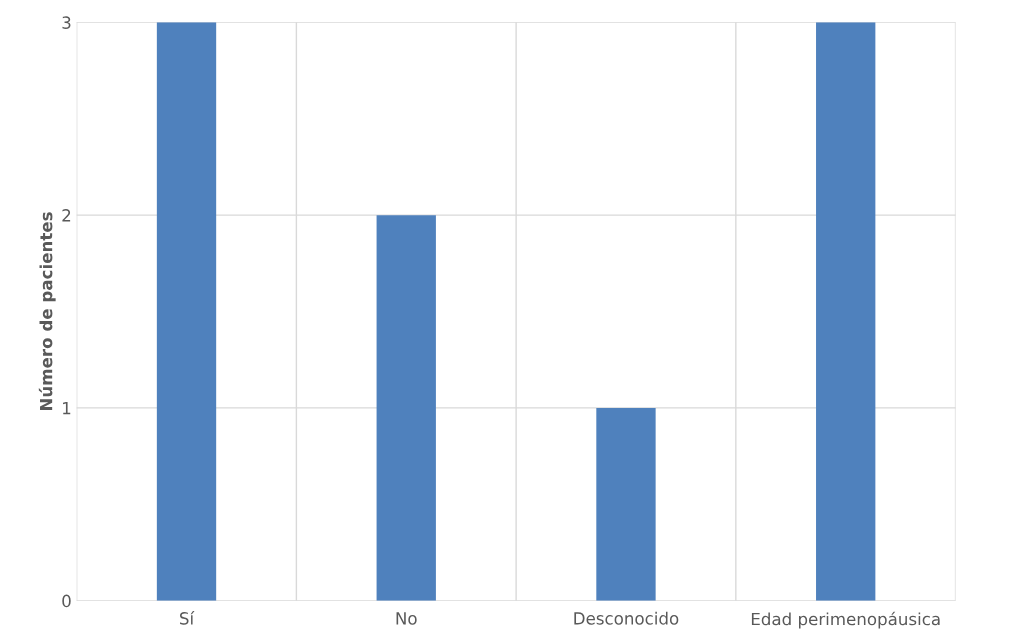 The height and width of the screenshot is (639, 1022). I want to click on x-tick-label: Edad perimenopáusica, so click(845, 620).